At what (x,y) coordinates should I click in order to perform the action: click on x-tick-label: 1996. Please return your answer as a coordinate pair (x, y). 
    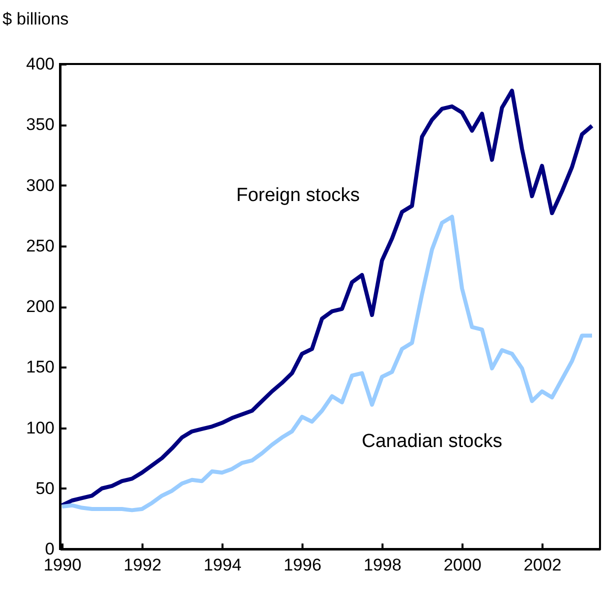
    Looking at the image, I should click on (303, 565).